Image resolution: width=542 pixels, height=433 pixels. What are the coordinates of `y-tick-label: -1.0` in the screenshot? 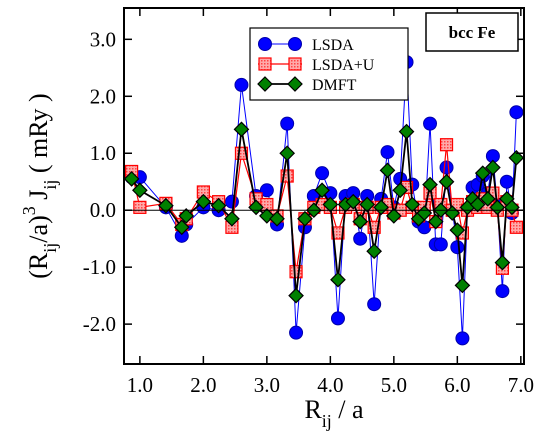 It's located at (99, 267).